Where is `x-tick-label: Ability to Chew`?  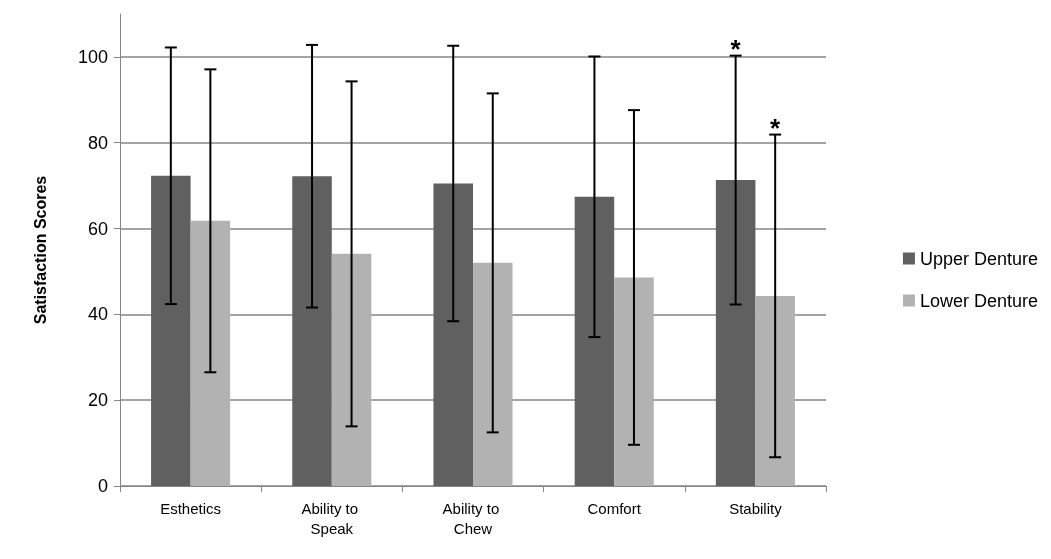 x-tick-label: Ability to Chew is located at coordinates (473, 518).